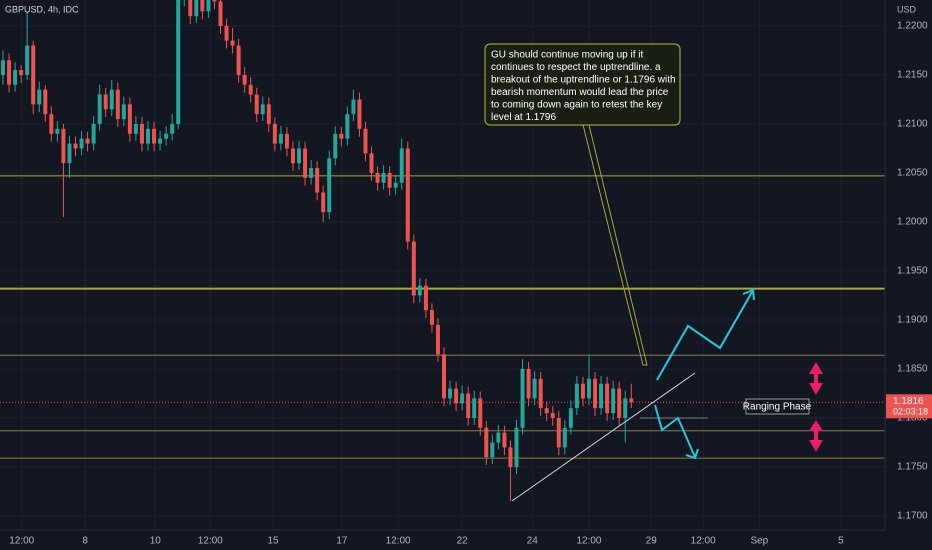  What do you see at coordinates (615, 245) in the screenshot?
I see `callout-pointer` at bounding box center [615, 245].